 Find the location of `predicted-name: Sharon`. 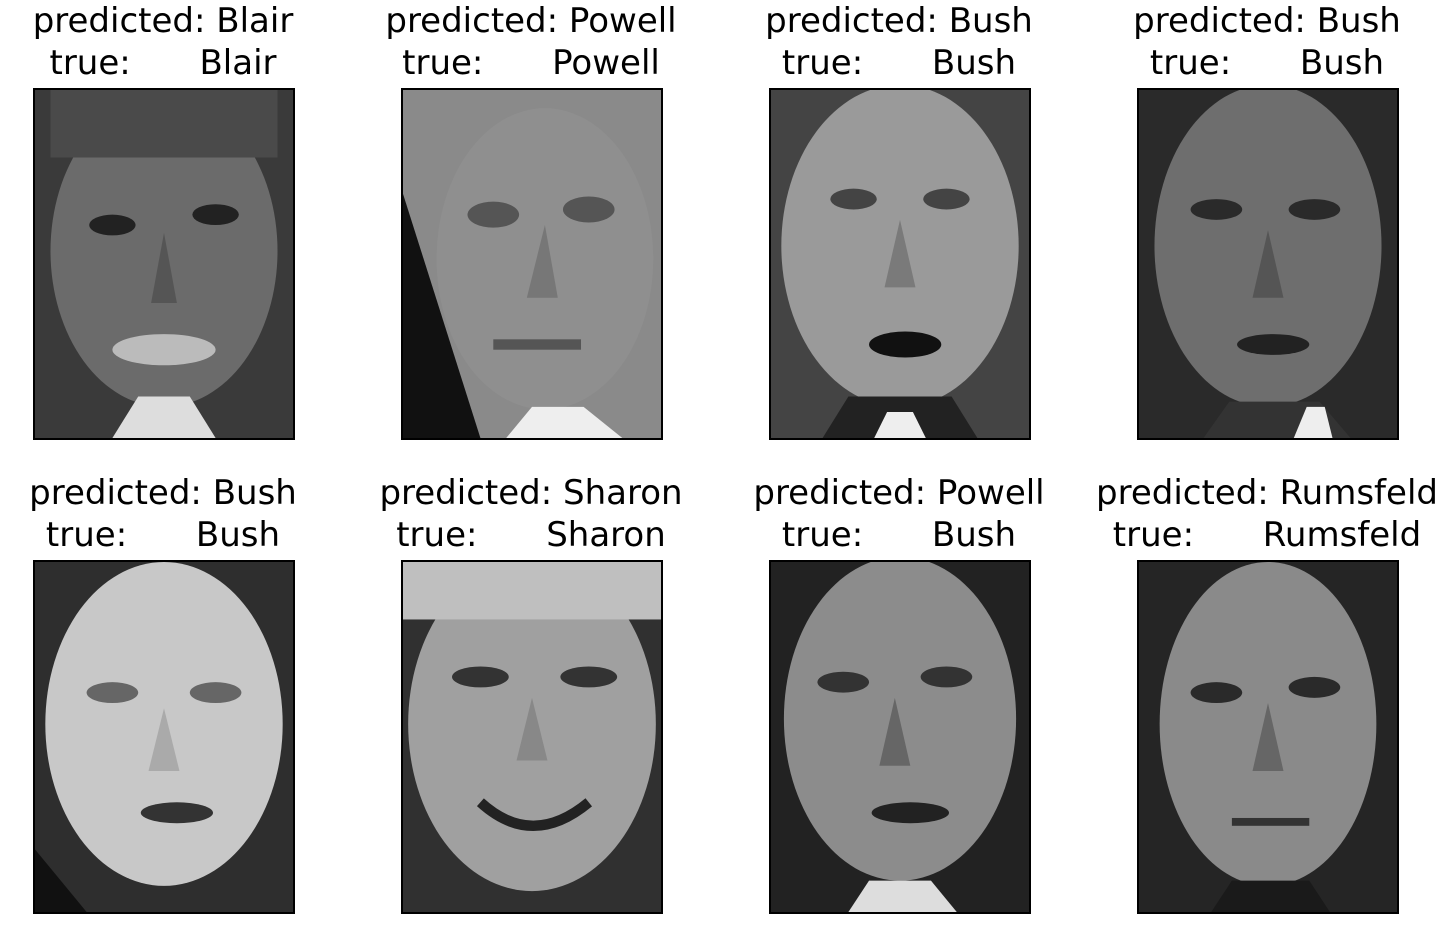

predicted-name: Sharon is located at coordinates (623, 493).